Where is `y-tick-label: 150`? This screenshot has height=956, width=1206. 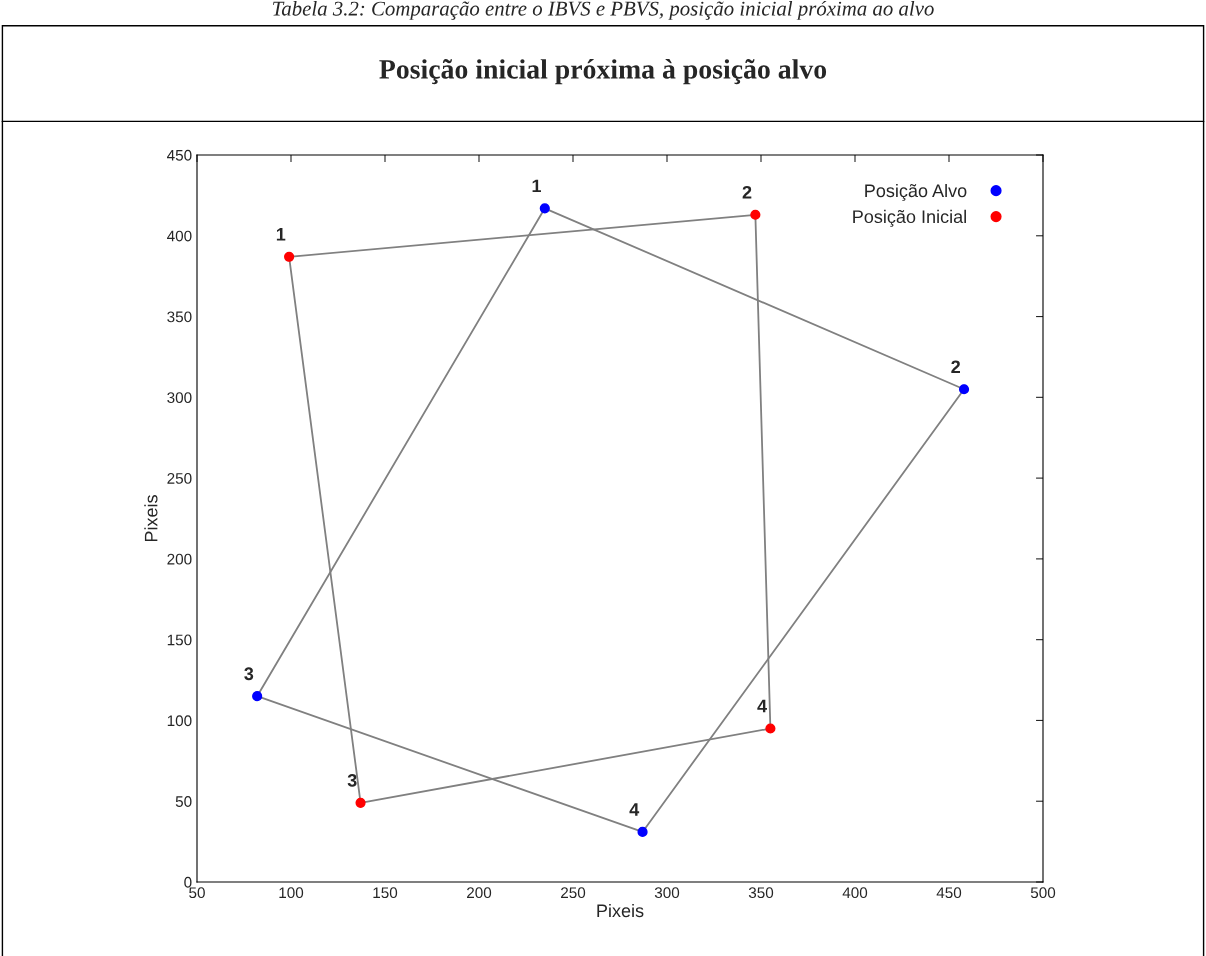 y-tick-label: 150 is located at coordinates (179, 640).